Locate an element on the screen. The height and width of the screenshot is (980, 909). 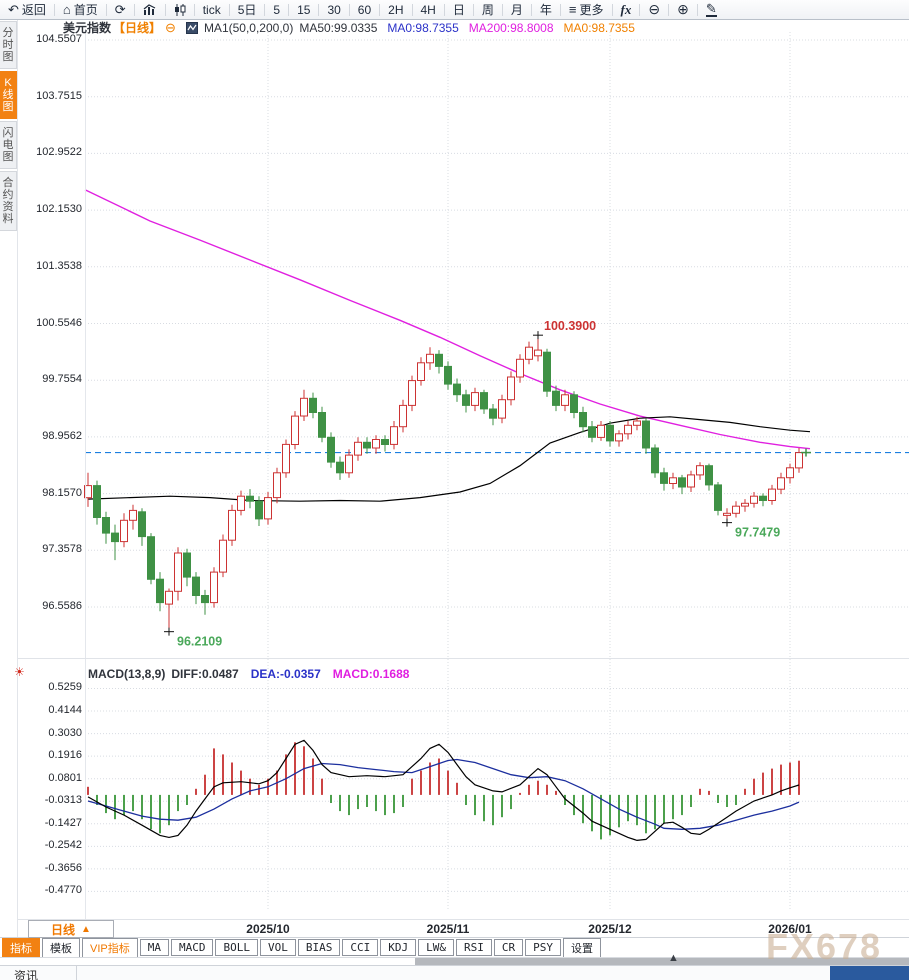
toolbar-button-zoom-in: ⊕ is located at coordinates (683, 9).